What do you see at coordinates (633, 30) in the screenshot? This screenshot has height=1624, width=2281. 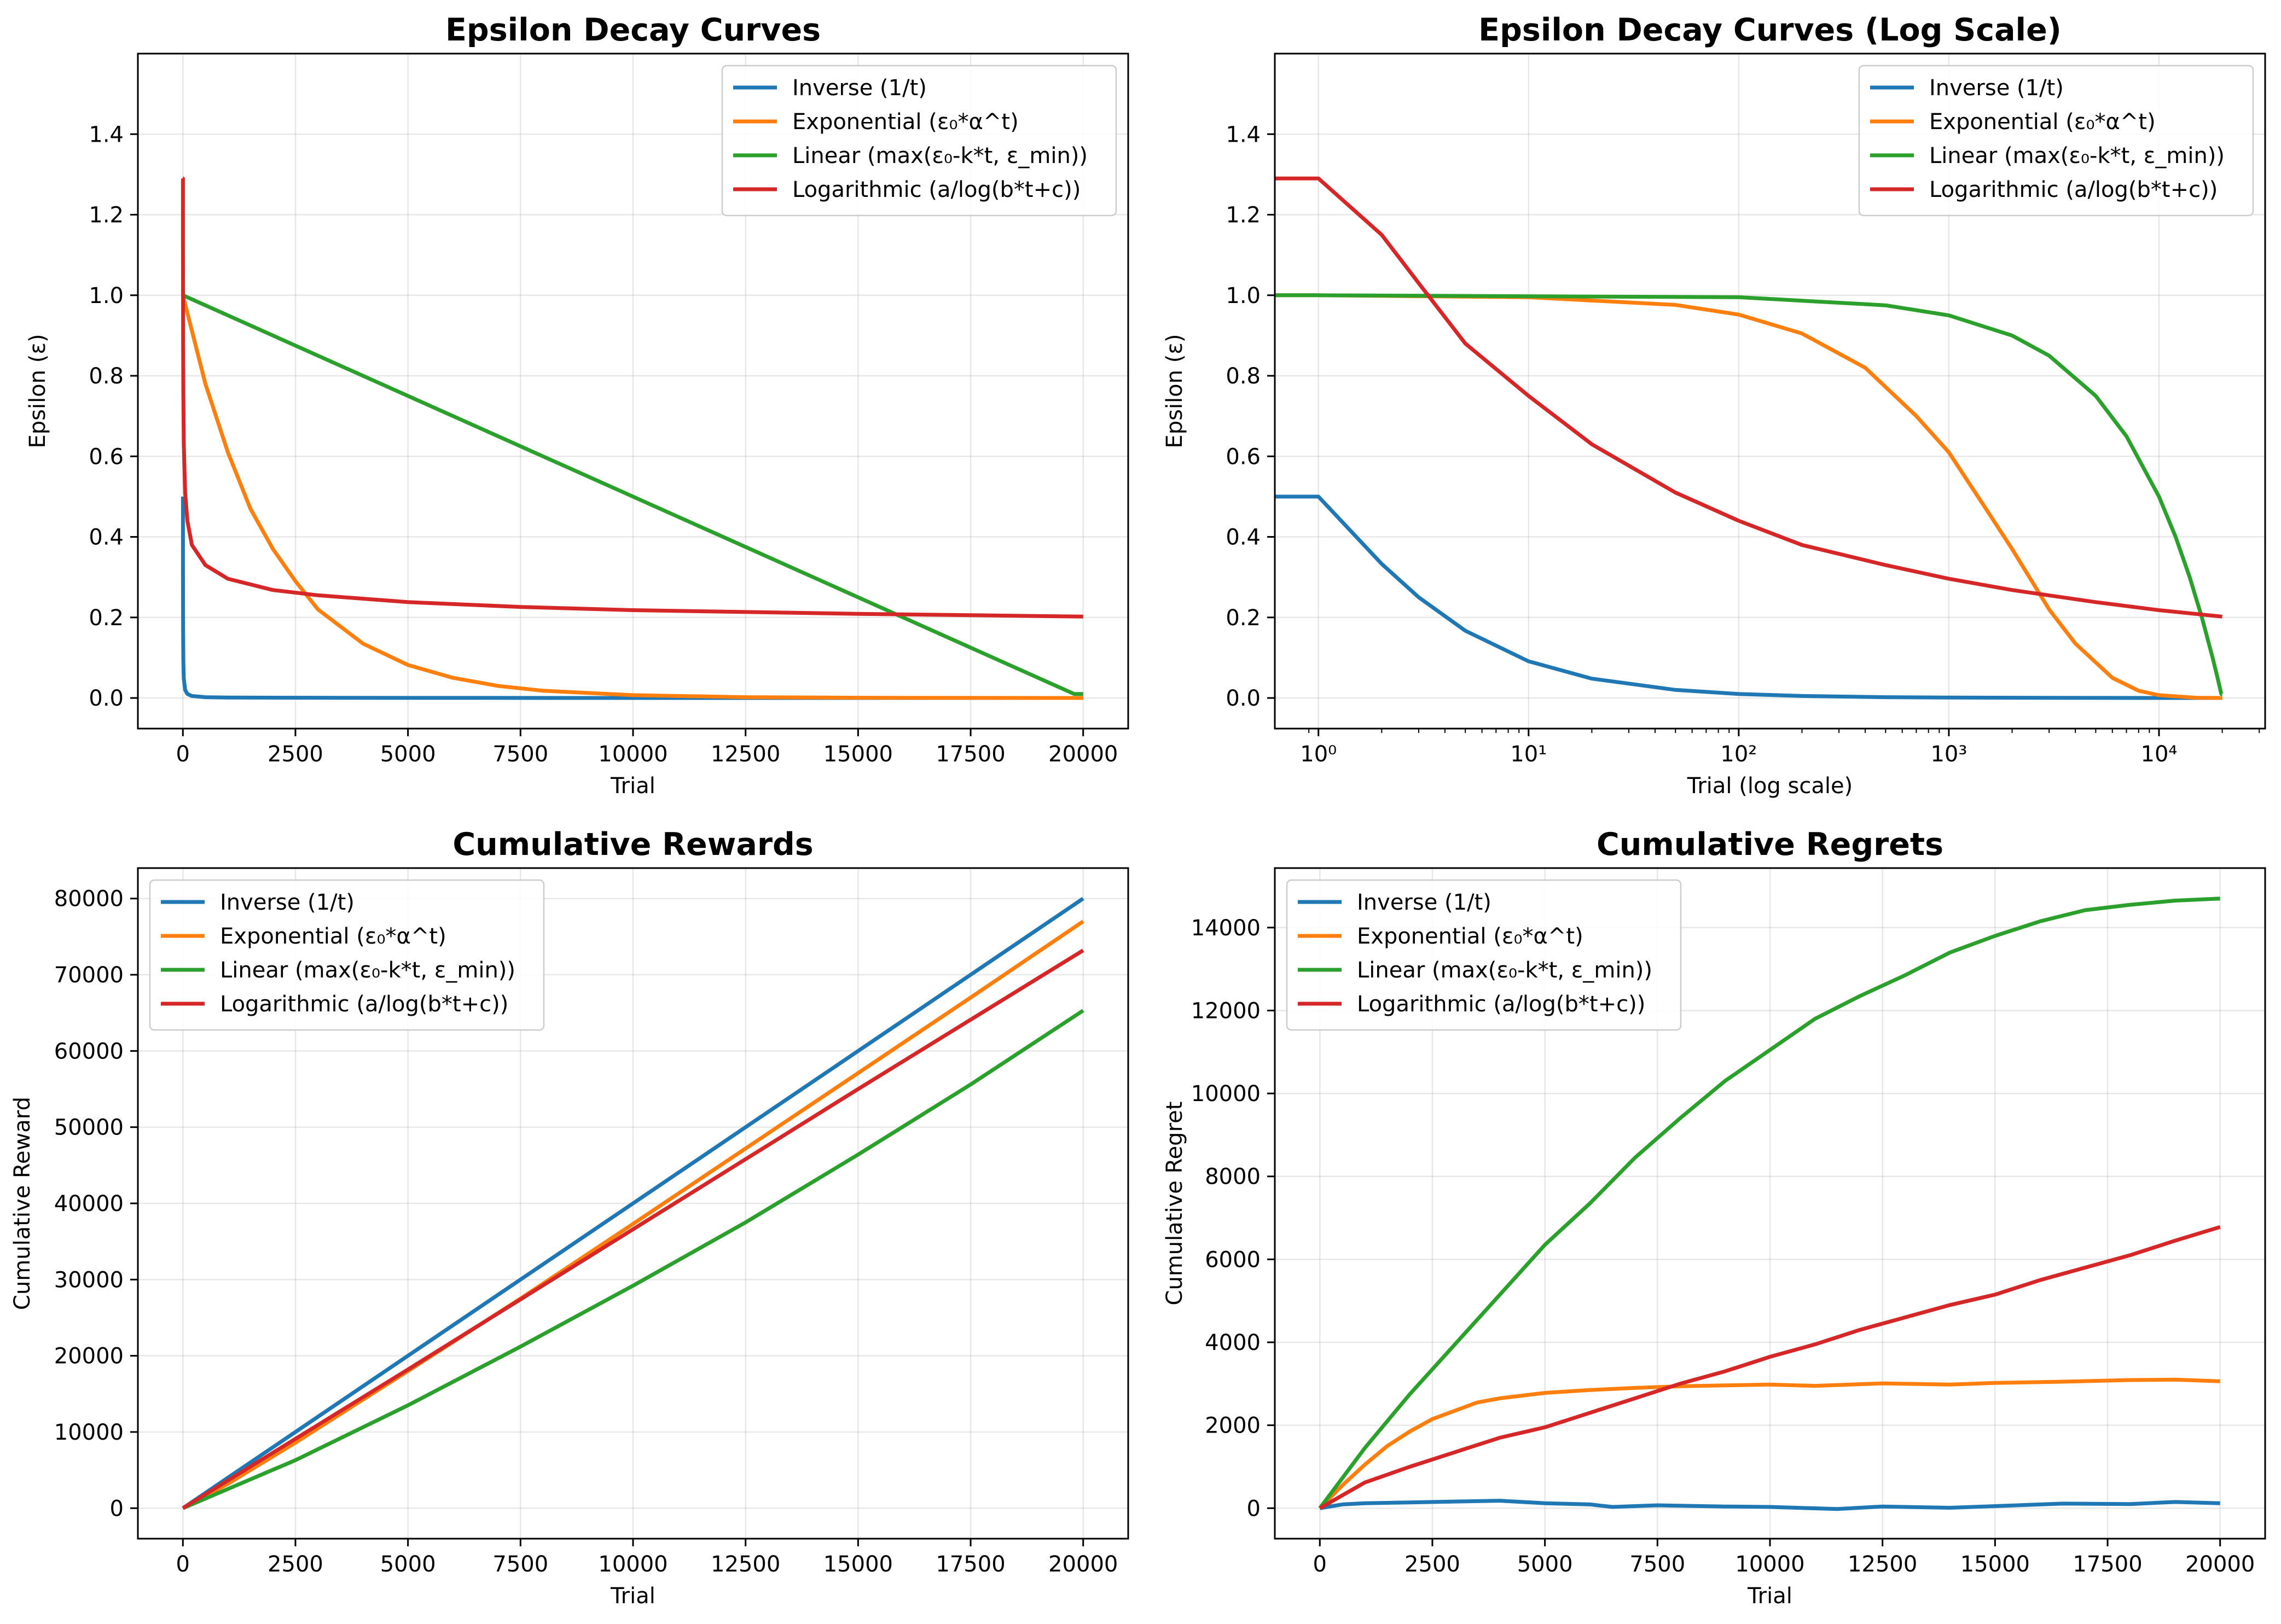 I see `chart-title: Epsilon Decay Curves` at bounding box center [633, 30].